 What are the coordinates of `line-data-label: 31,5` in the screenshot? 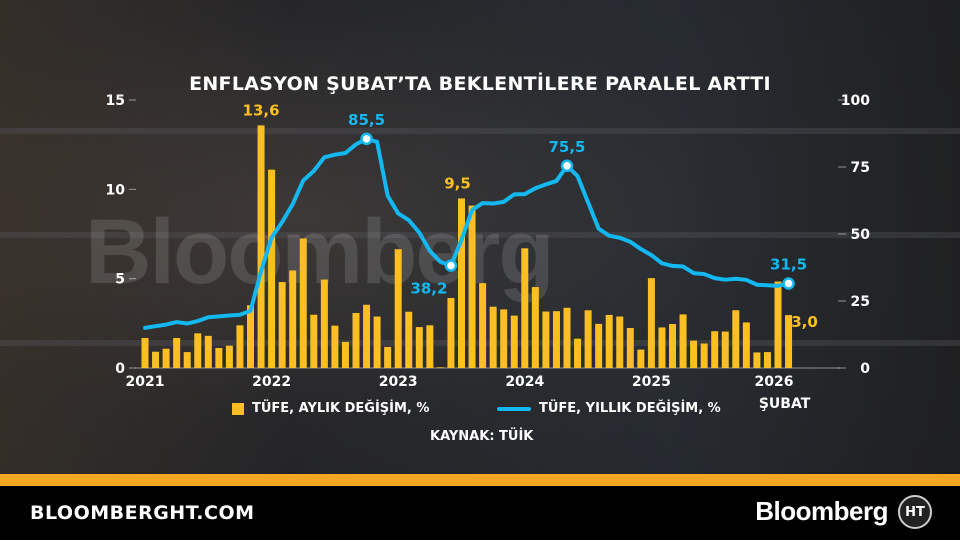 It's located at (788, 264).